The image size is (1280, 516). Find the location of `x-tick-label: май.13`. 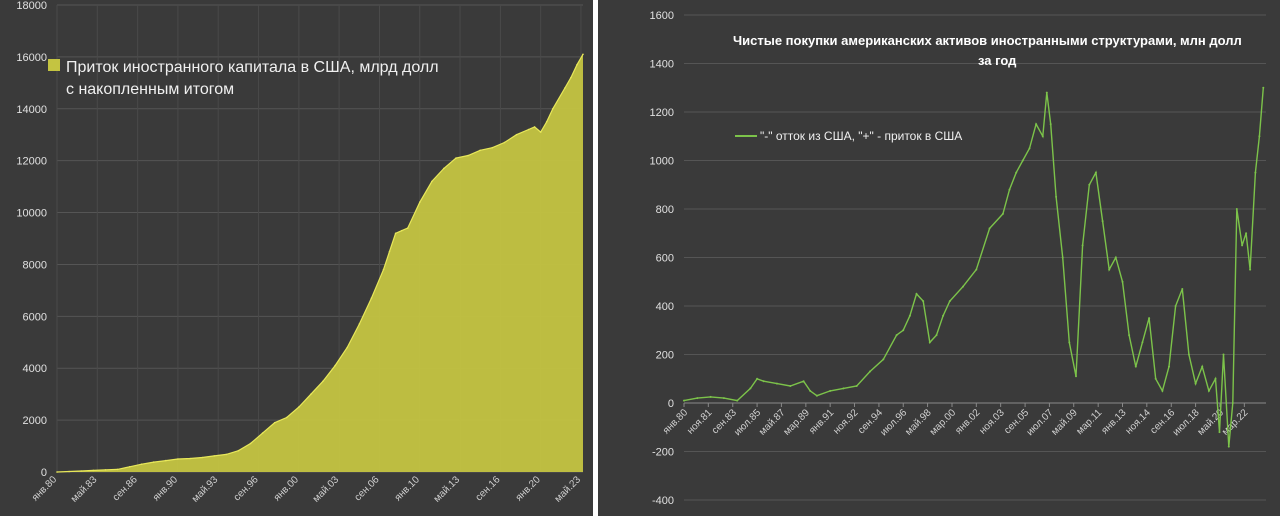

x-tick-label: май.13 is located at coordinates (447, 489).